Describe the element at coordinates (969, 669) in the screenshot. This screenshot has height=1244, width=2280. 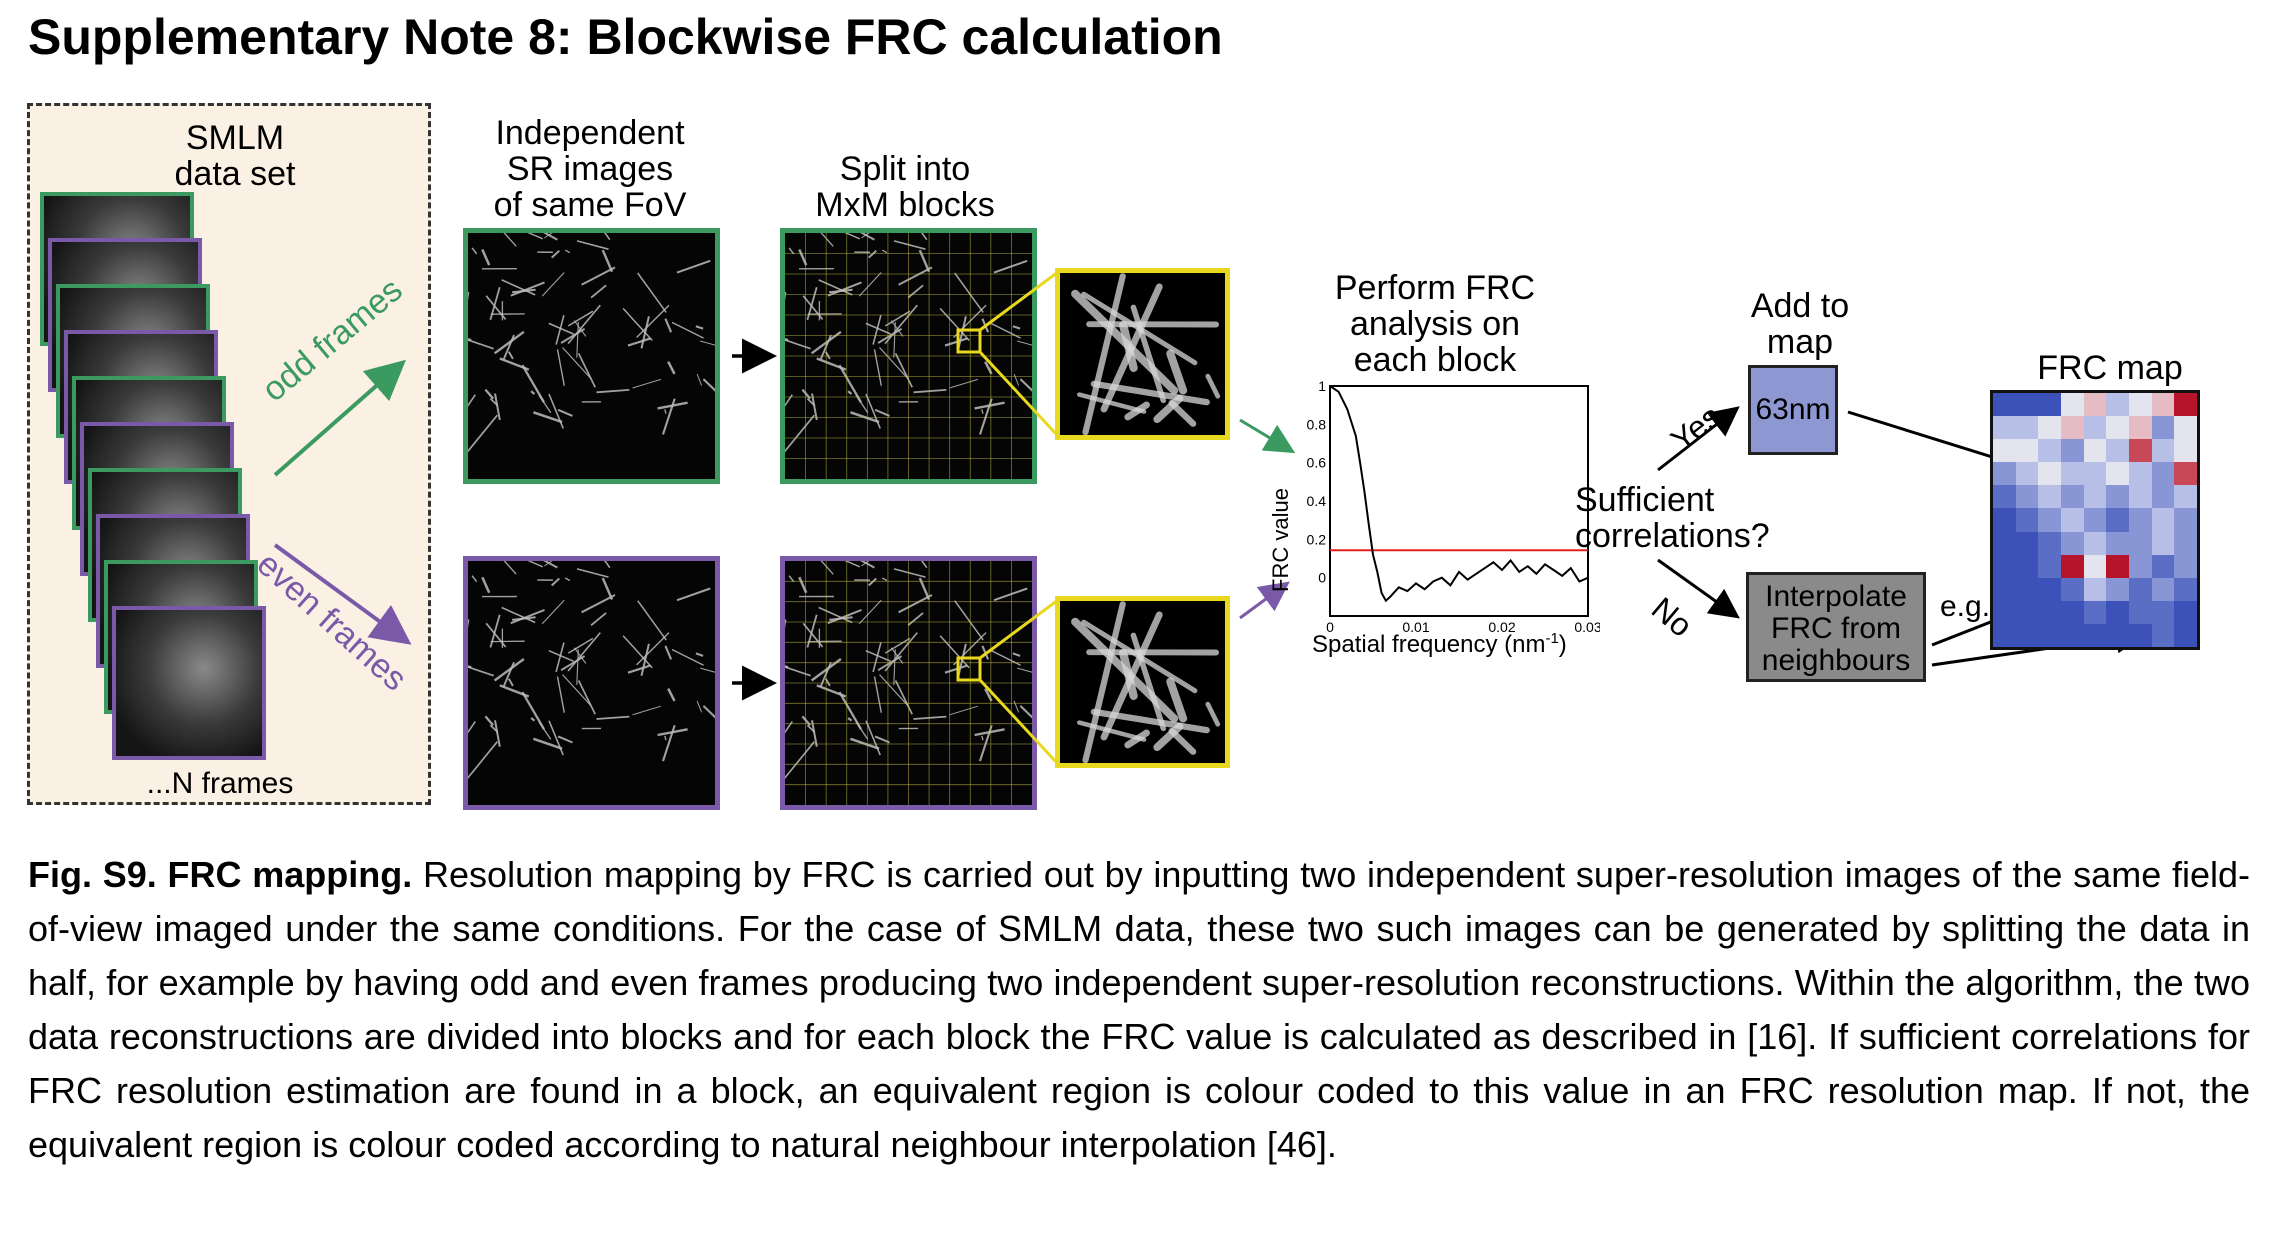
I see `block-highlight-even` at that location.